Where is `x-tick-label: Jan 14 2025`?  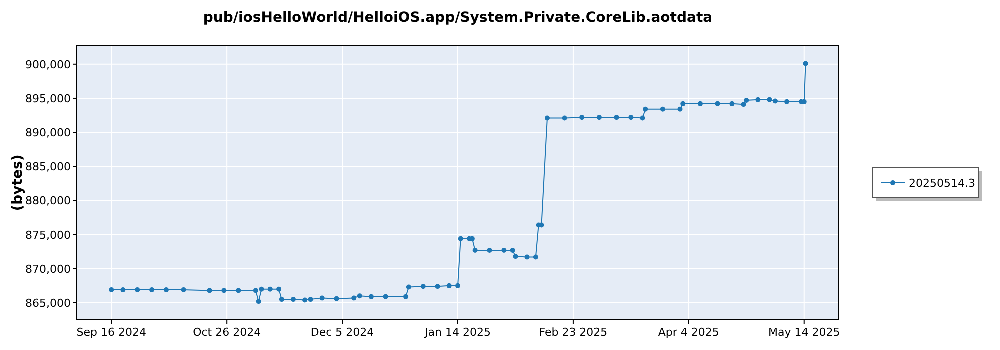 x-tick-label: Jan 14 2025 is located at coordinates (457, 332).